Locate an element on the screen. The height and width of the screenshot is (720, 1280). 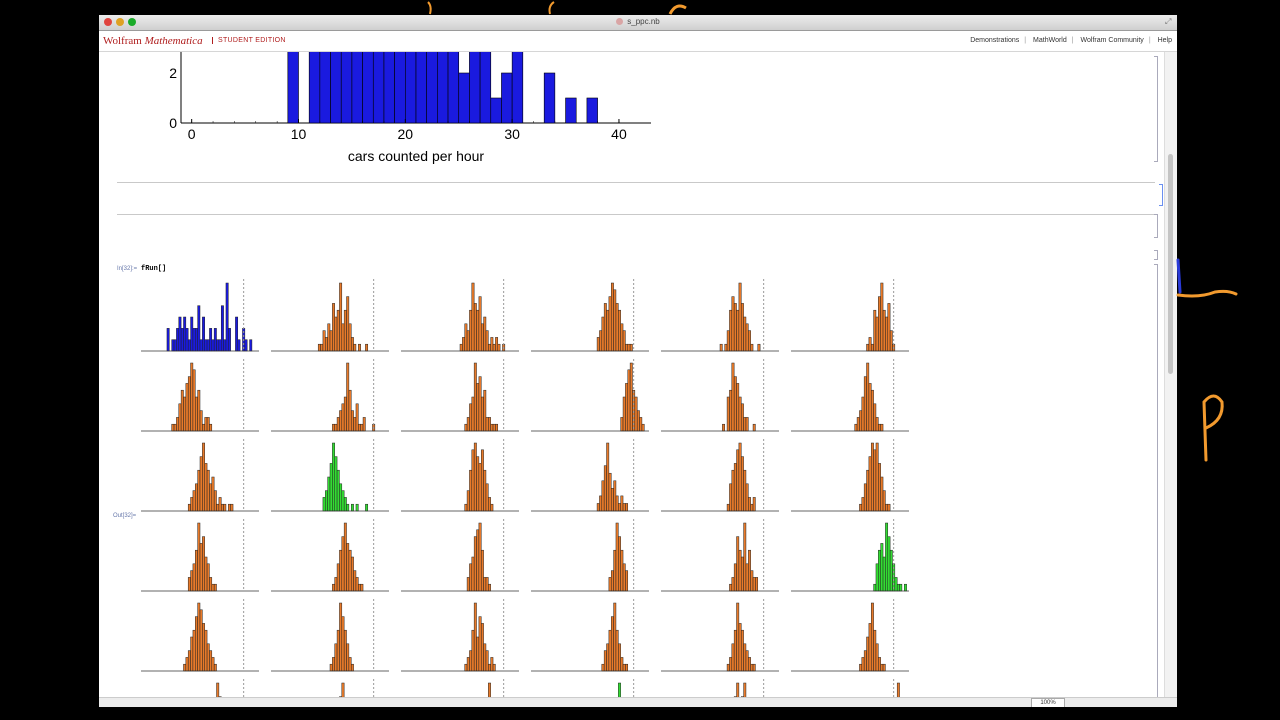
input-code: fRun[] is located at coordinates (154, 269).